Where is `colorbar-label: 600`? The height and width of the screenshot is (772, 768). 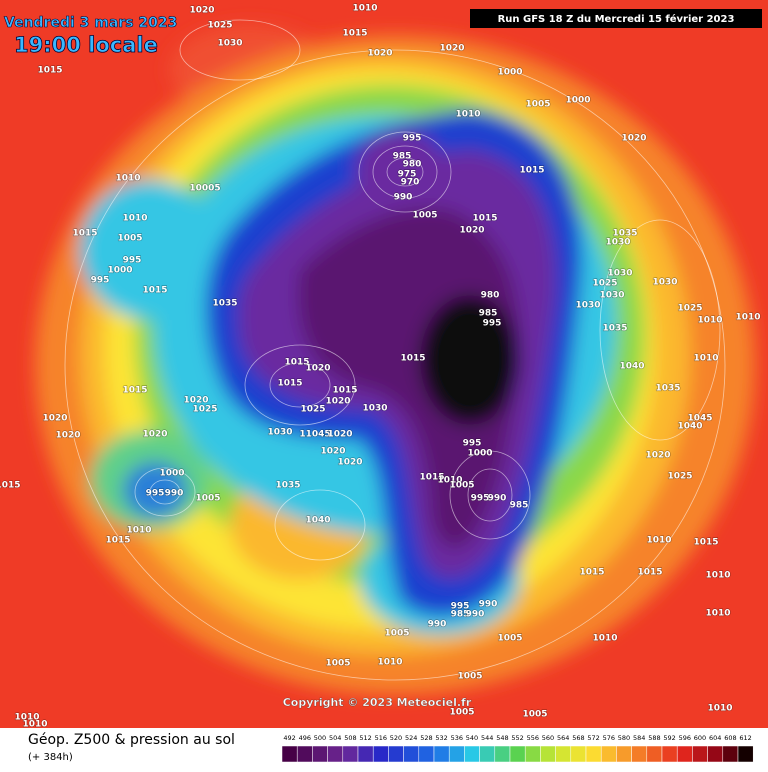 colorbar-label: 600 is located at coordinates (700, 738).